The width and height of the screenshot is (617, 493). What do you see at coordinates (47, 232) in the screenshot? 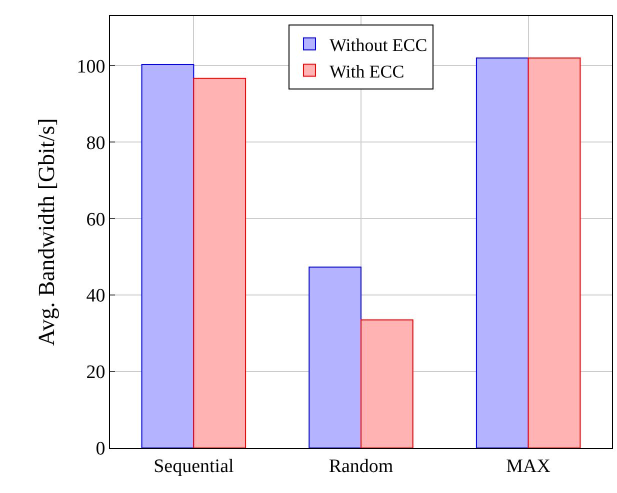
I see `y-axis-title: Avg. Bandwidth [Gbit/s]` at bounding box center [47, 232].